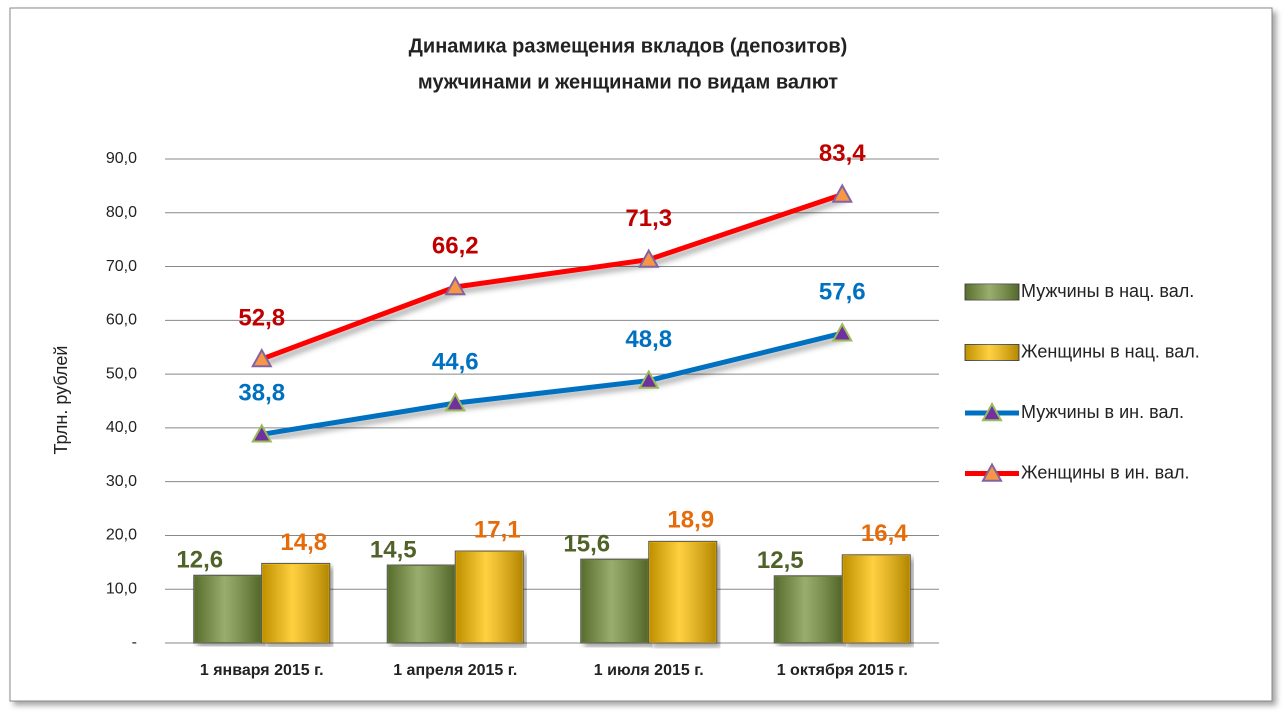  I want to click on legend-label: Мужчины в нац. вал., so click(1107, 291).